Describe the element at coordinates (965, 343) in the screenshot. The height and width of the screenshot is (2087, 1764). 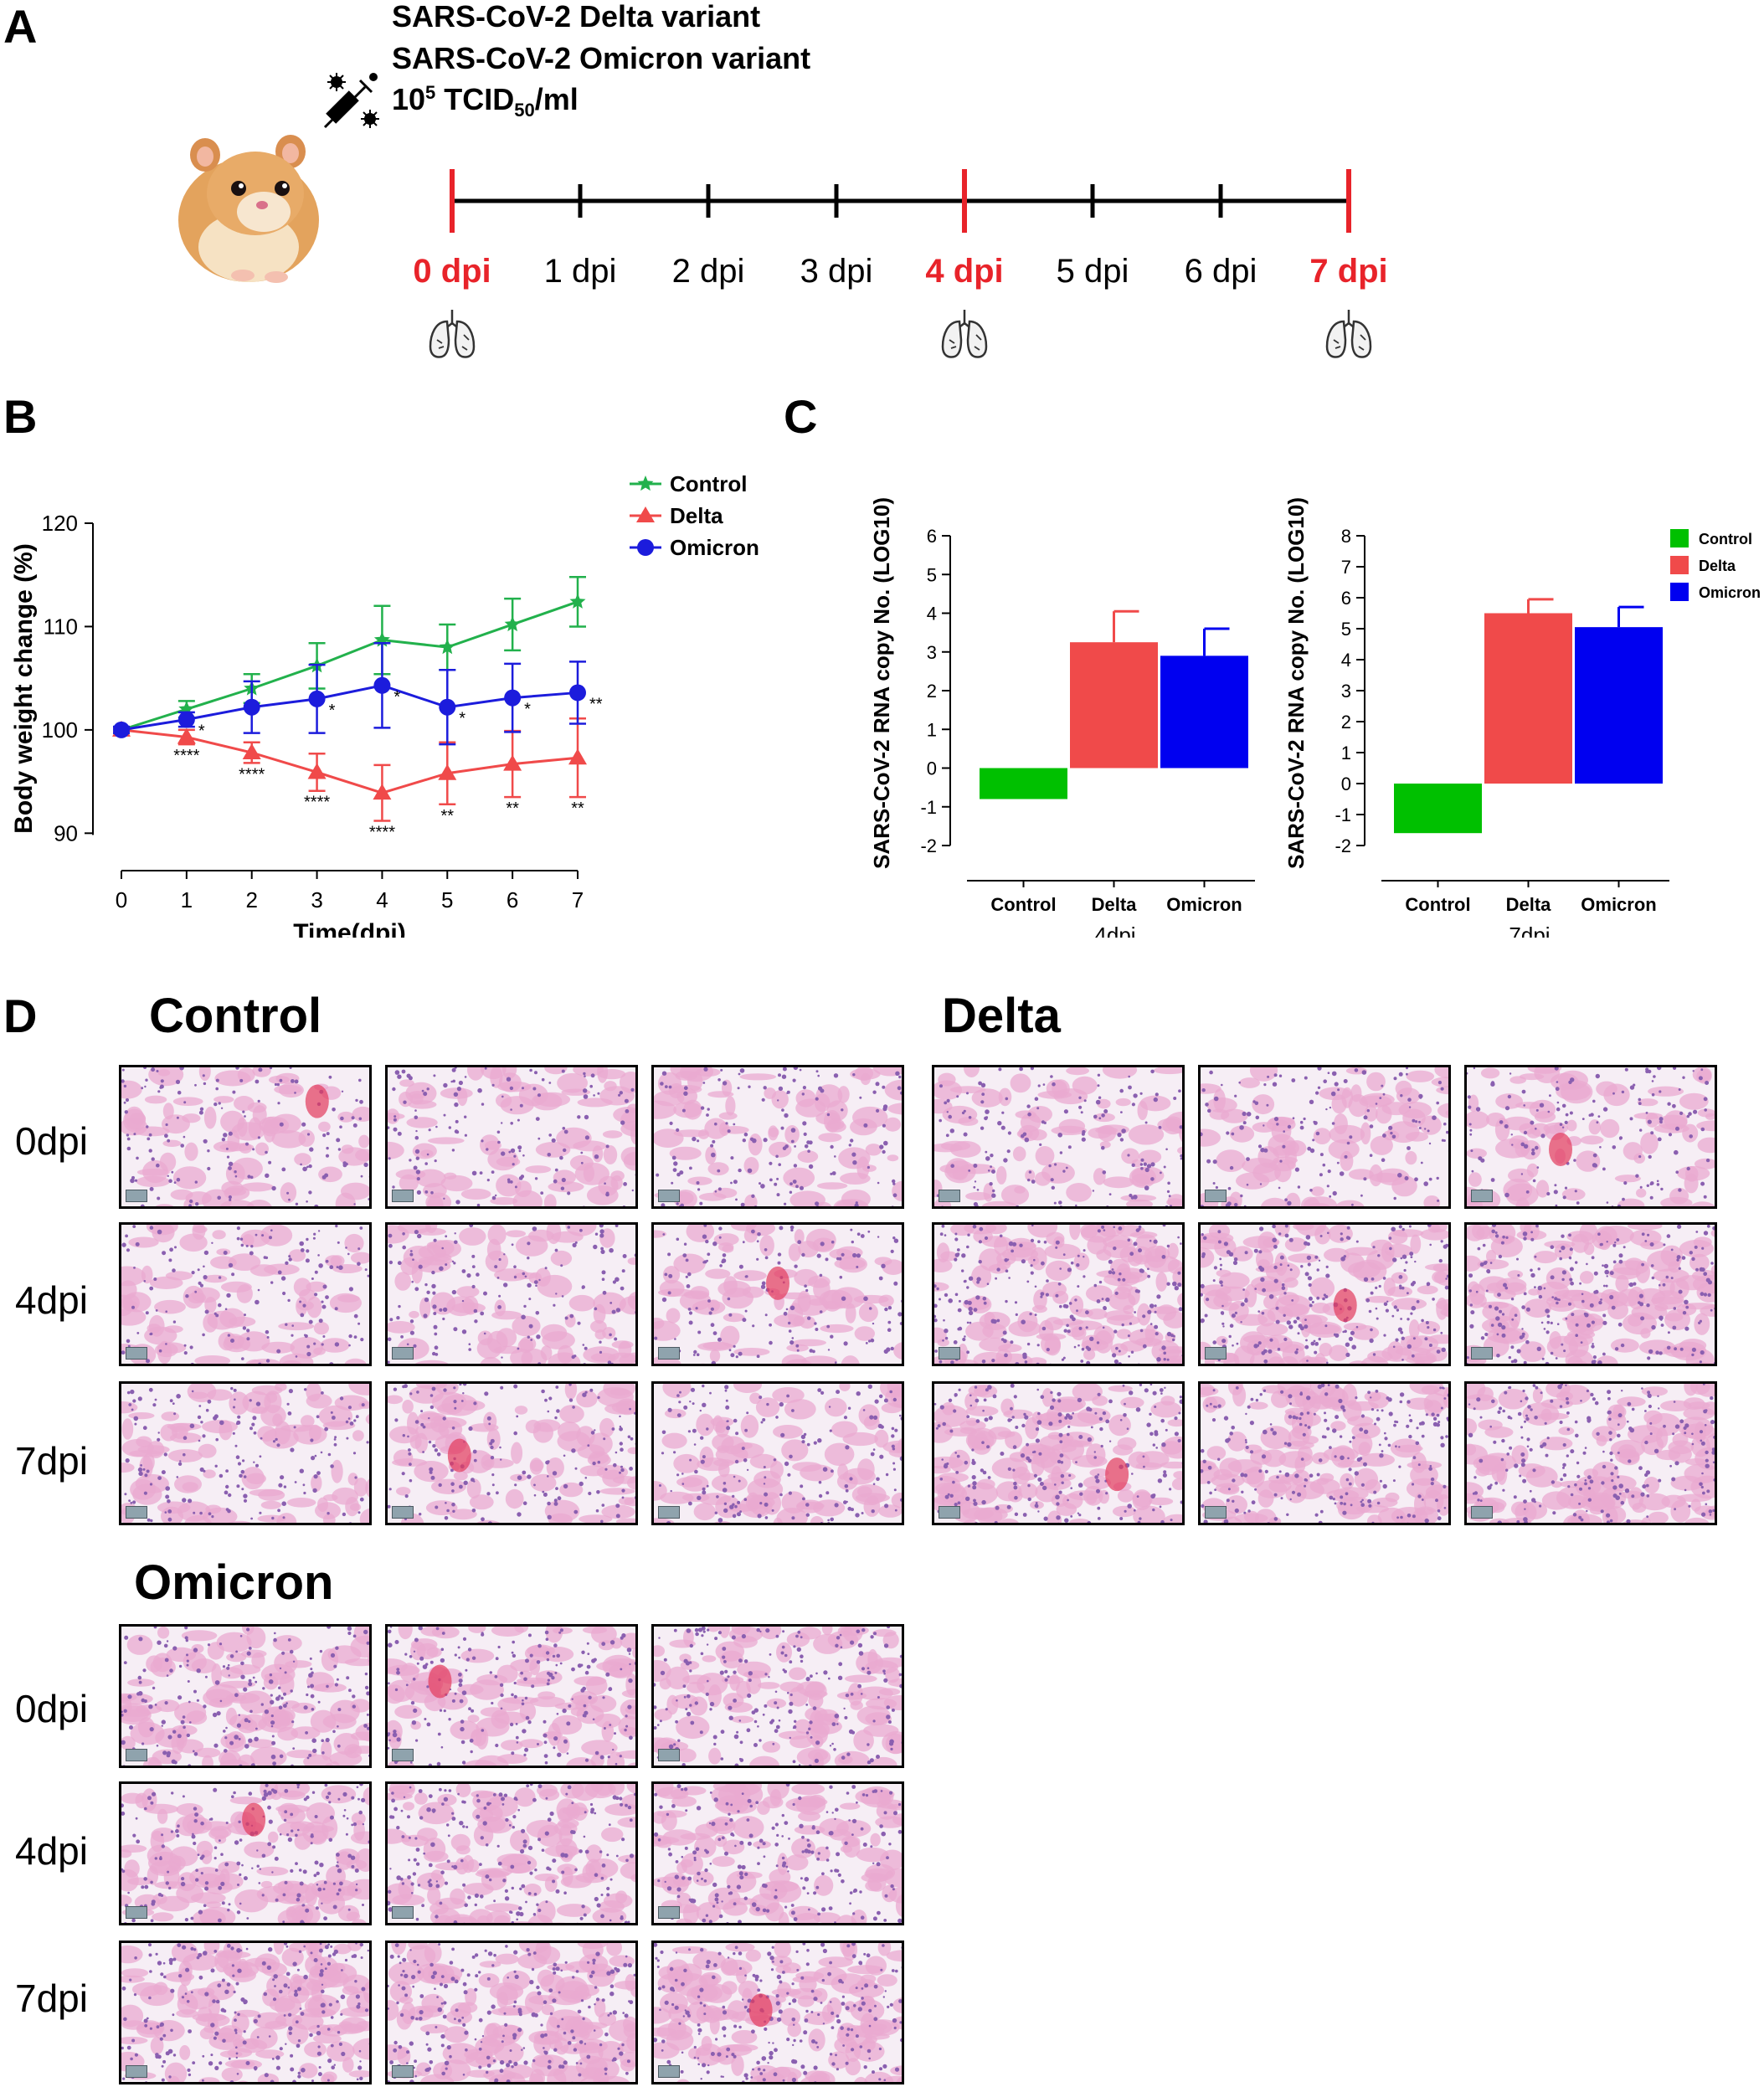
I see `lung-texture` at that location.